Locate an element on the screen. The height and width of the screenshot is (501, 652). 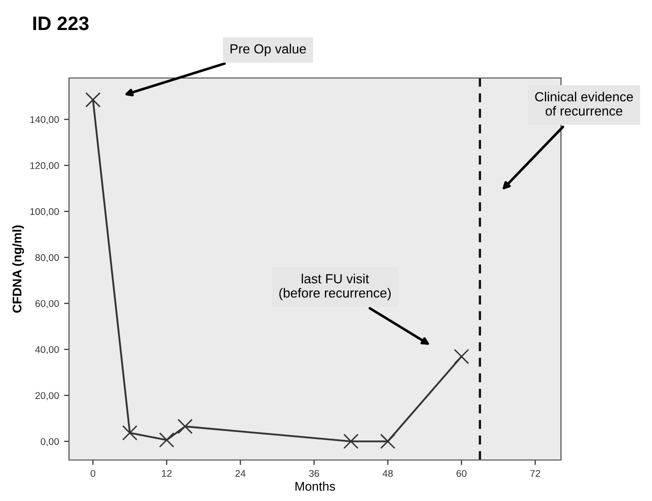
chart-title: ID 223 is located at coordinates (61, 23).